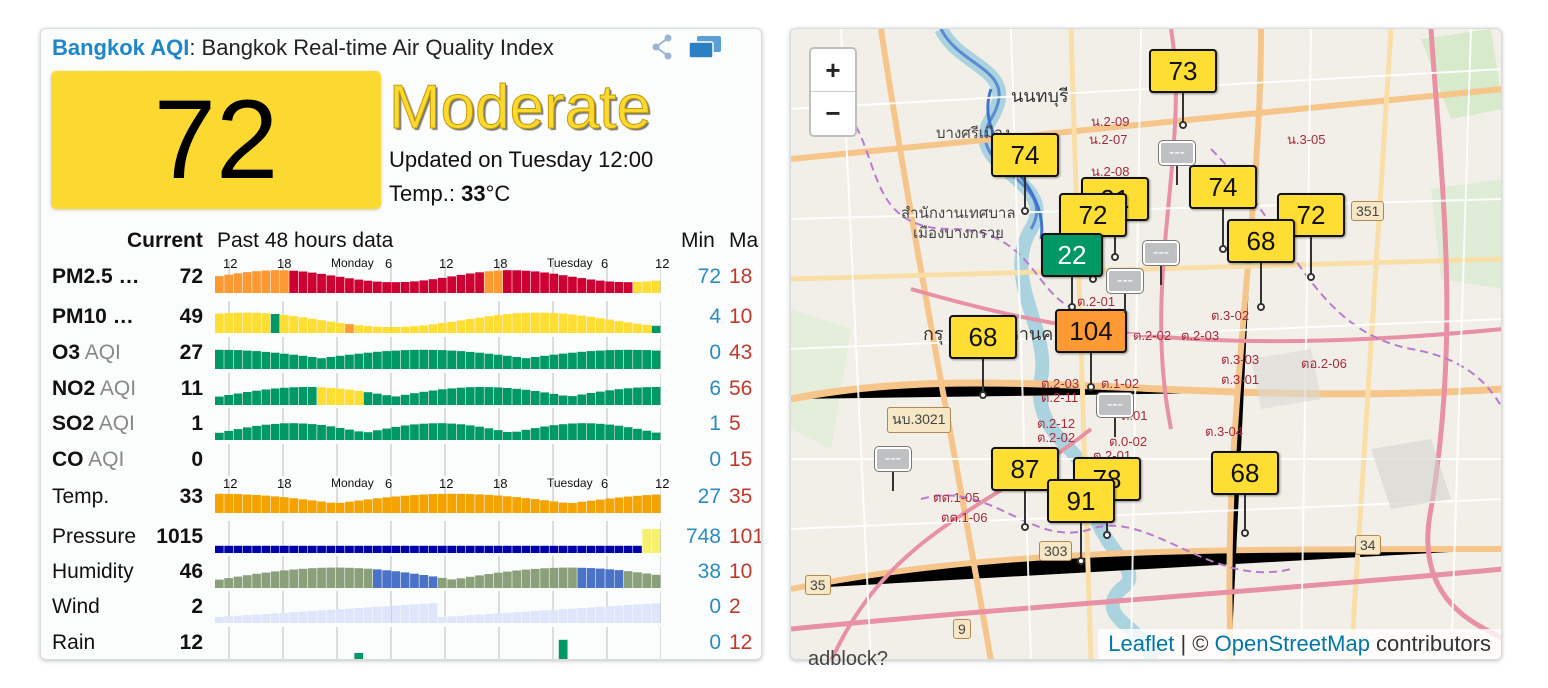  I want to click on table-row: CO AQI 0 0 15, so click(401, 460).